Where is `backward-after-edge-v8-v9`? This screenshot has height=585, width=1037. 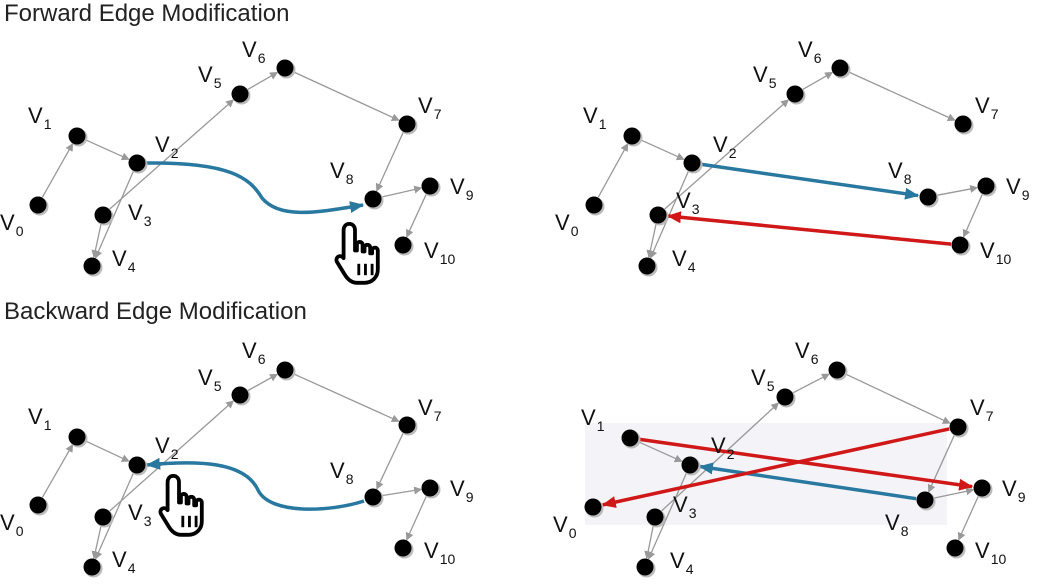
backward-after-edge-v8-v9 is located at coordinates (954, 493).